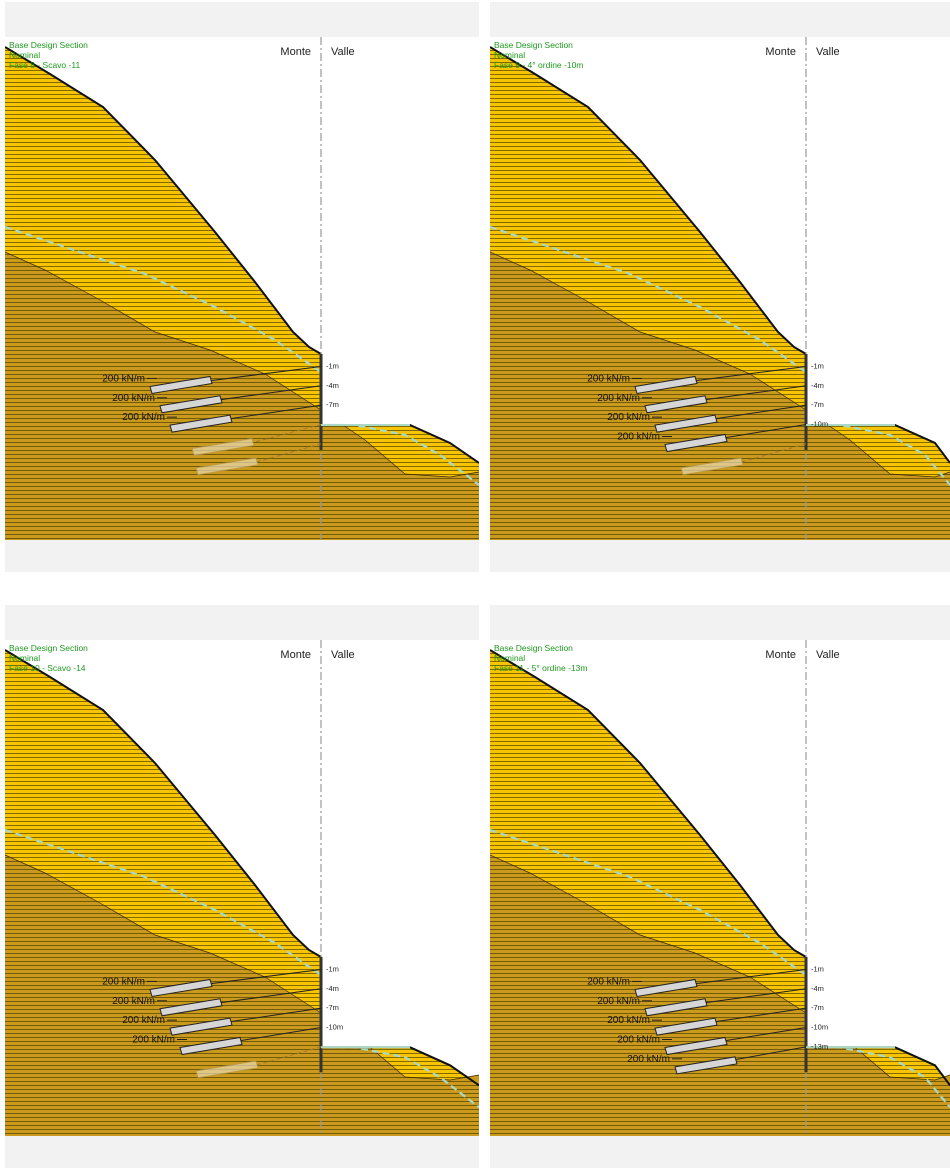 Image resolution: width=950 pixels, height=1168 pixels. What do you see at coordinates (538, 65) in the screenshot?
I see `phase-label: Fase 9 - 4° ordine -10m` at bounding box center [538, 65].